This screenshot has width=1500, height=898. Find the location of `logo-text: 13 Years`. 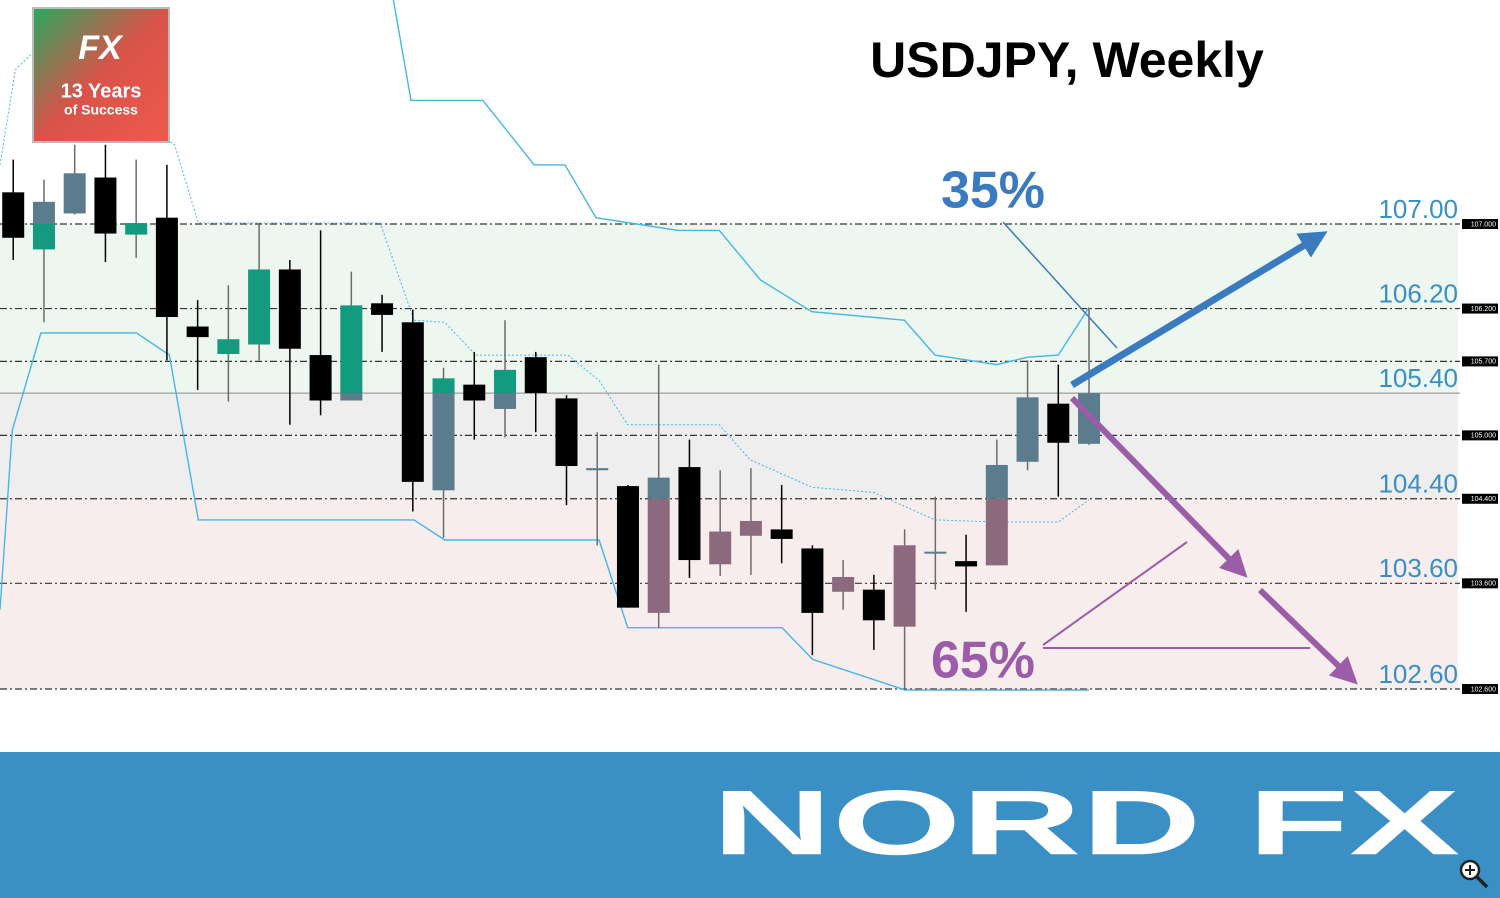

logo-text: 13 Years is located at coordinates (101, 91).